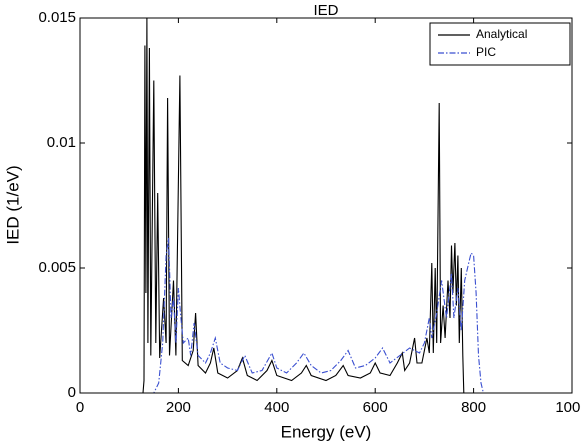  Describe the element at coordinates (326, 431) in the screenshot. I see `x-axis-label: Energy (eV)` at that location.